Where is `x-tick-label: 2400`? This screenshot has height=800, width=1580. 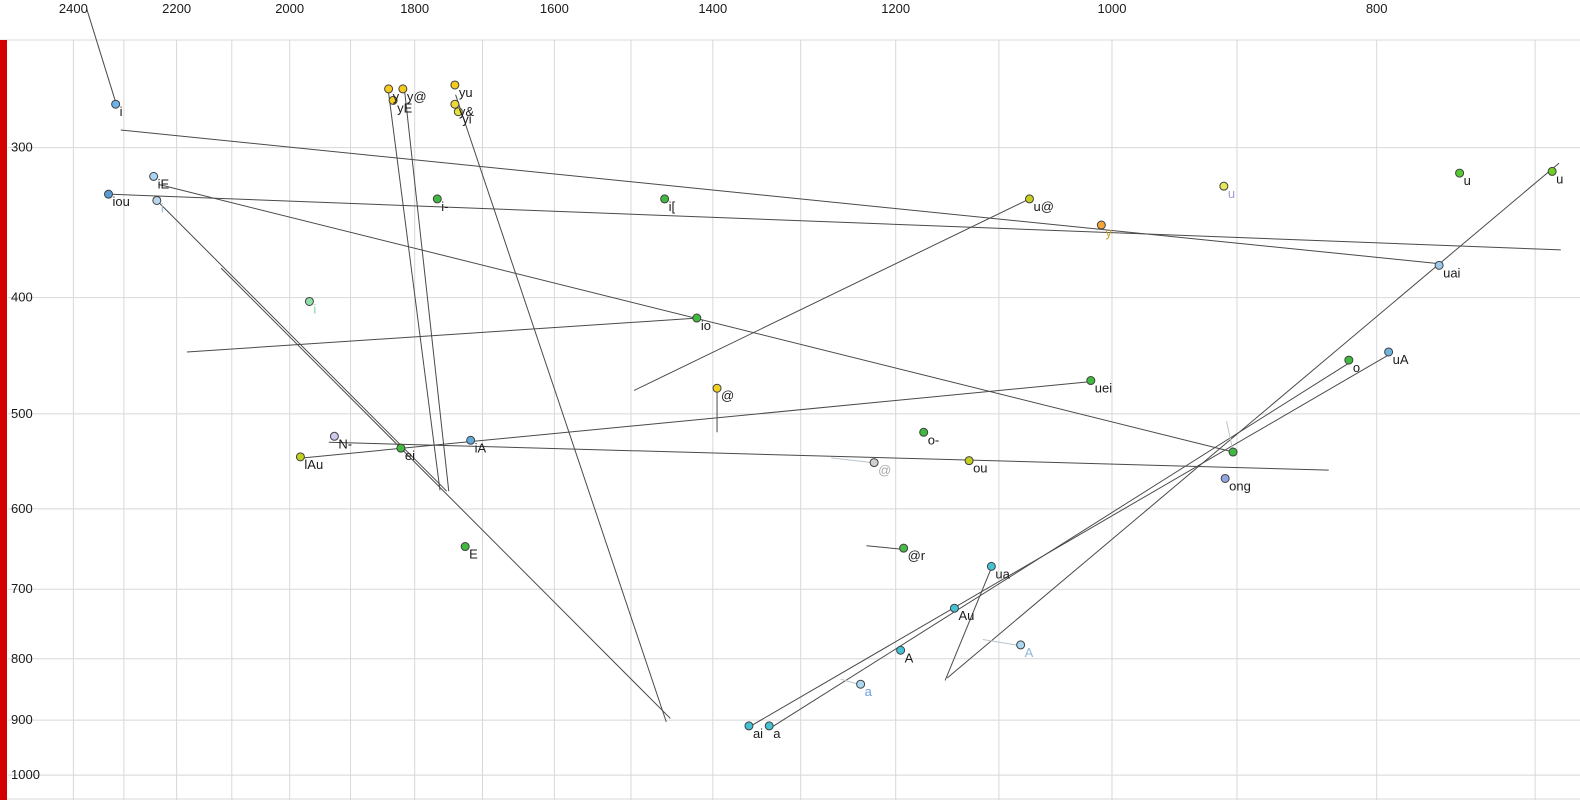
x-tick-label: 2400 is located at coordinates (73, 8).